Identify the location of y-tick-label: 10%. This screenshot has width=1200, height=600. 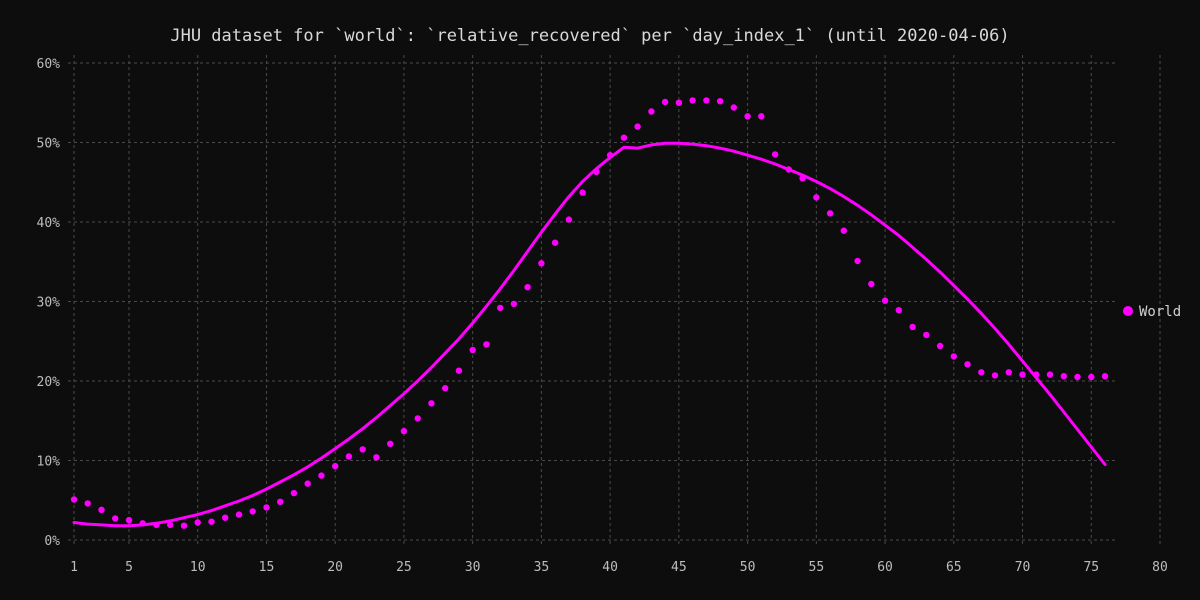
(49, 462).